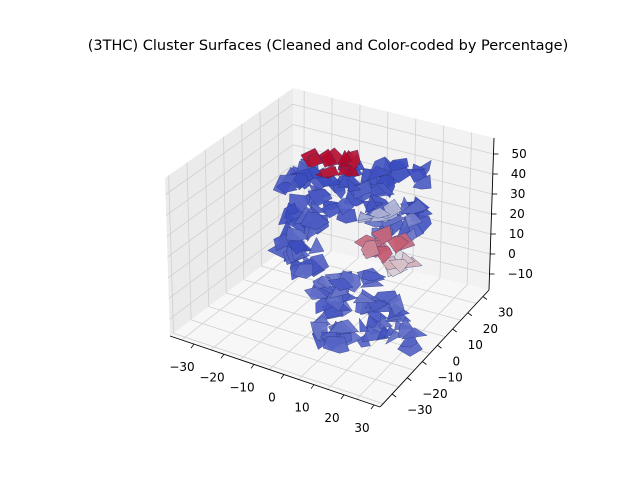 This screenshot has height=480, width=640. I want to click on cluster-surface-pale, so click(398, 266).